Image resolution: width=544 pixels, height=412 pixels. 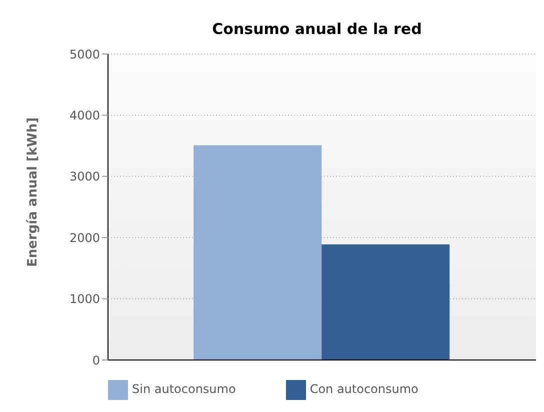 I want to click on y-axis-title: Energía anual [kWh], so click(x=33, y=192).